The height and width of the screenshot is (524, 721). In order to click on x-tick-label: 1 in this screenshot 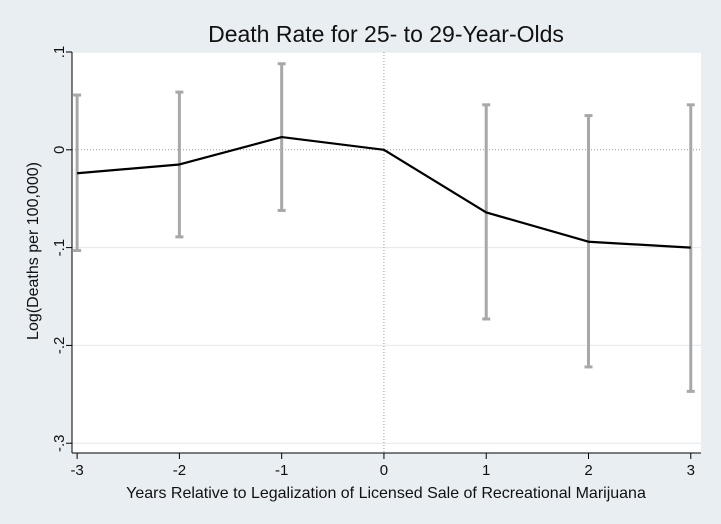, I will do `click(486, 470)`.